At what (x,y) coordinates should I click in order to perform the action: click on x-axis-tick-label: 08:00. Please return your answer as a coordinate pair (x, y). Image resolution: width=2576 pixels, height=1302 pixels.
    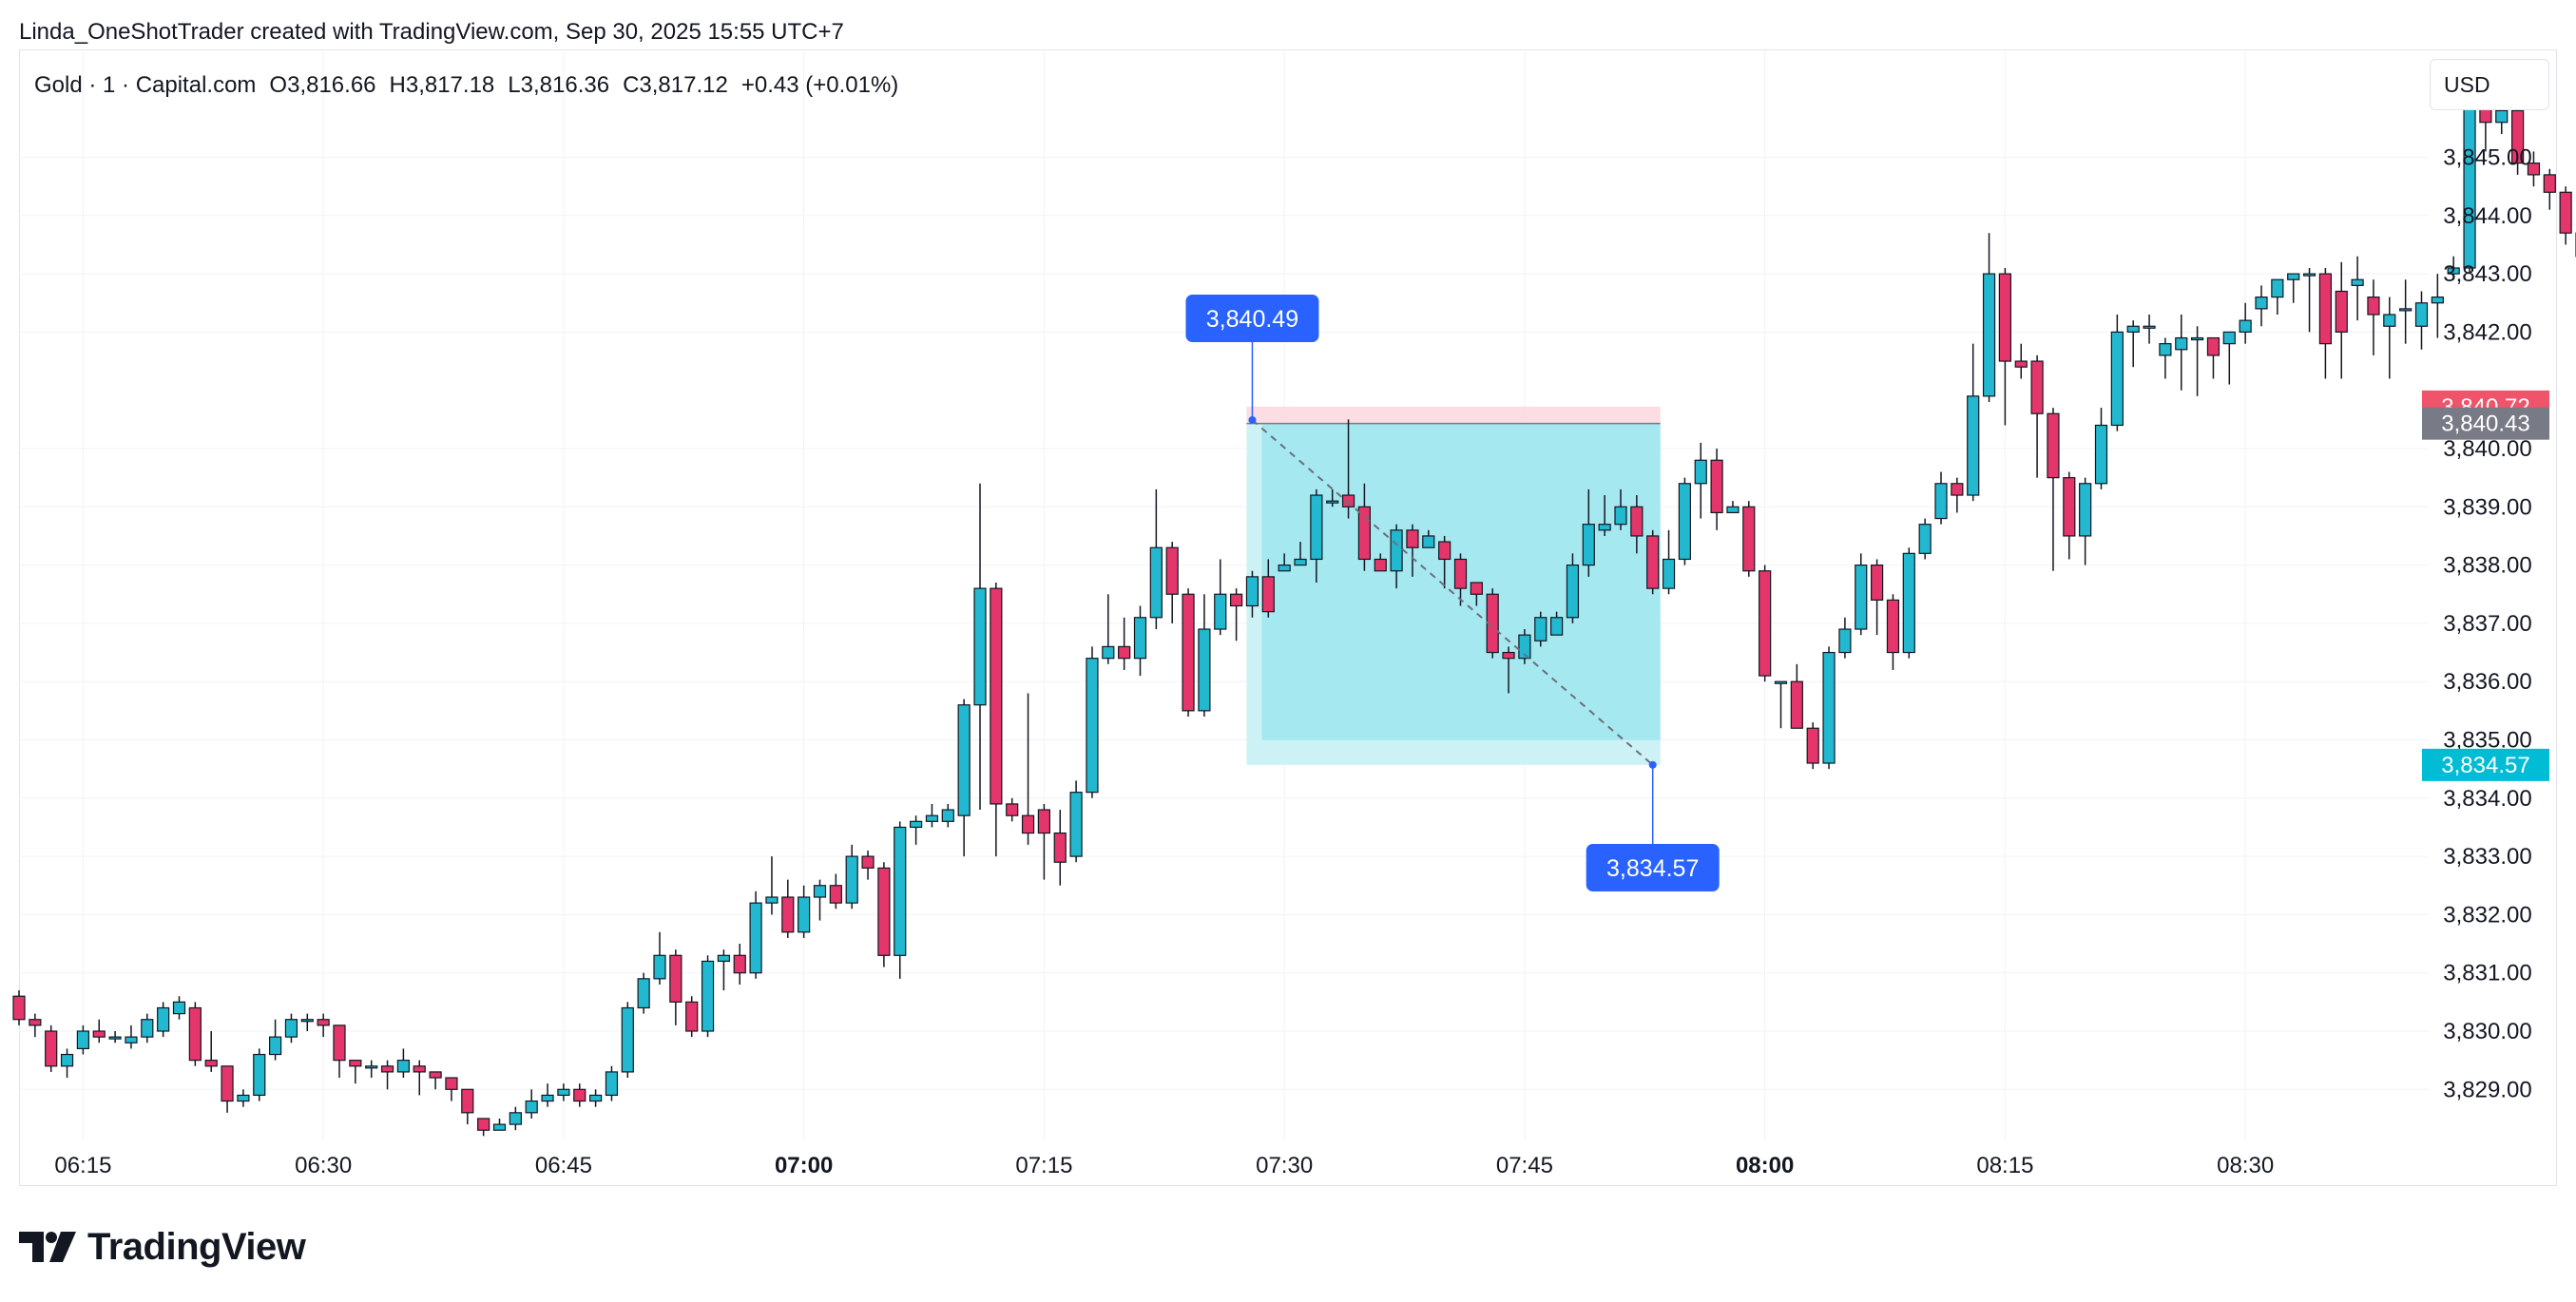
    Looking at the image, I should click on (1765, 1165).